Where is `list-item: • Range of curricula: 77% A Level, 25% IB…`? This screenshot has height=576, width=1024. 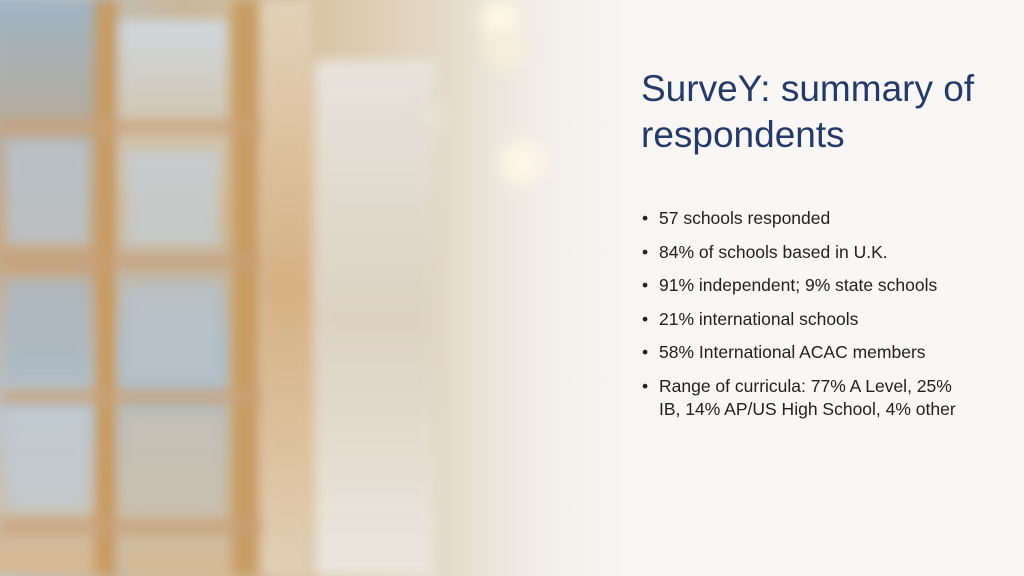
list-item: • Range of curricula: 77% A Level, 25% IB… is located at coordinates (801, 398).